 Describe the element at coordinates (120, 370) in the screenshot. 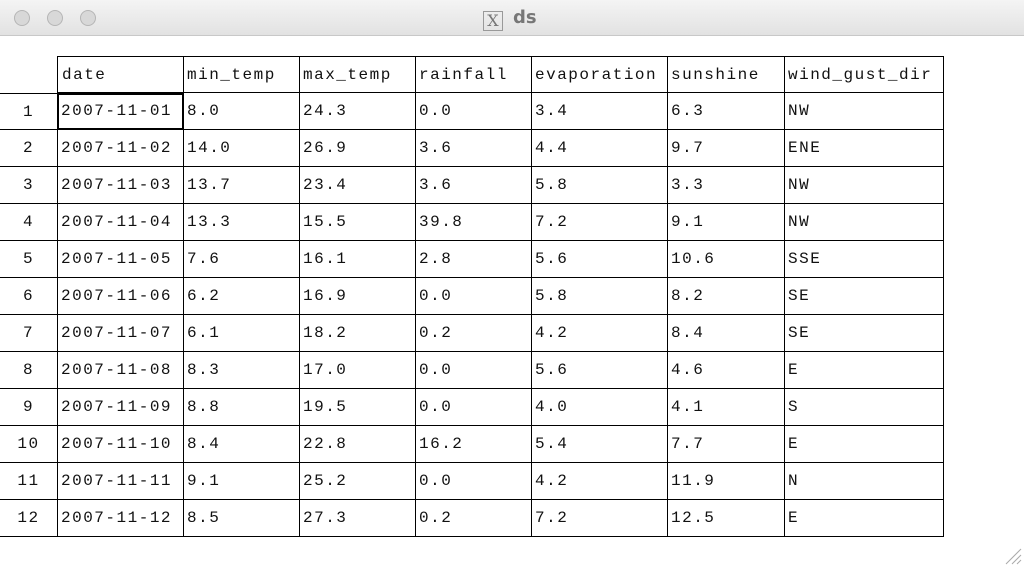

I see `table-cell: 2007-11-08` at that location.